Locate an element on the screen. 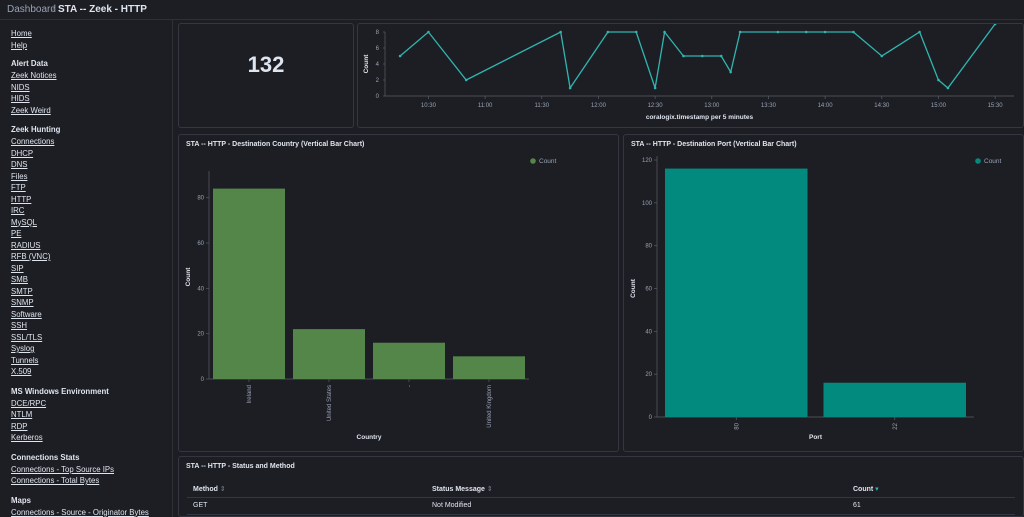  sort-icon: ⇕ is located at coordinates (222, 489).